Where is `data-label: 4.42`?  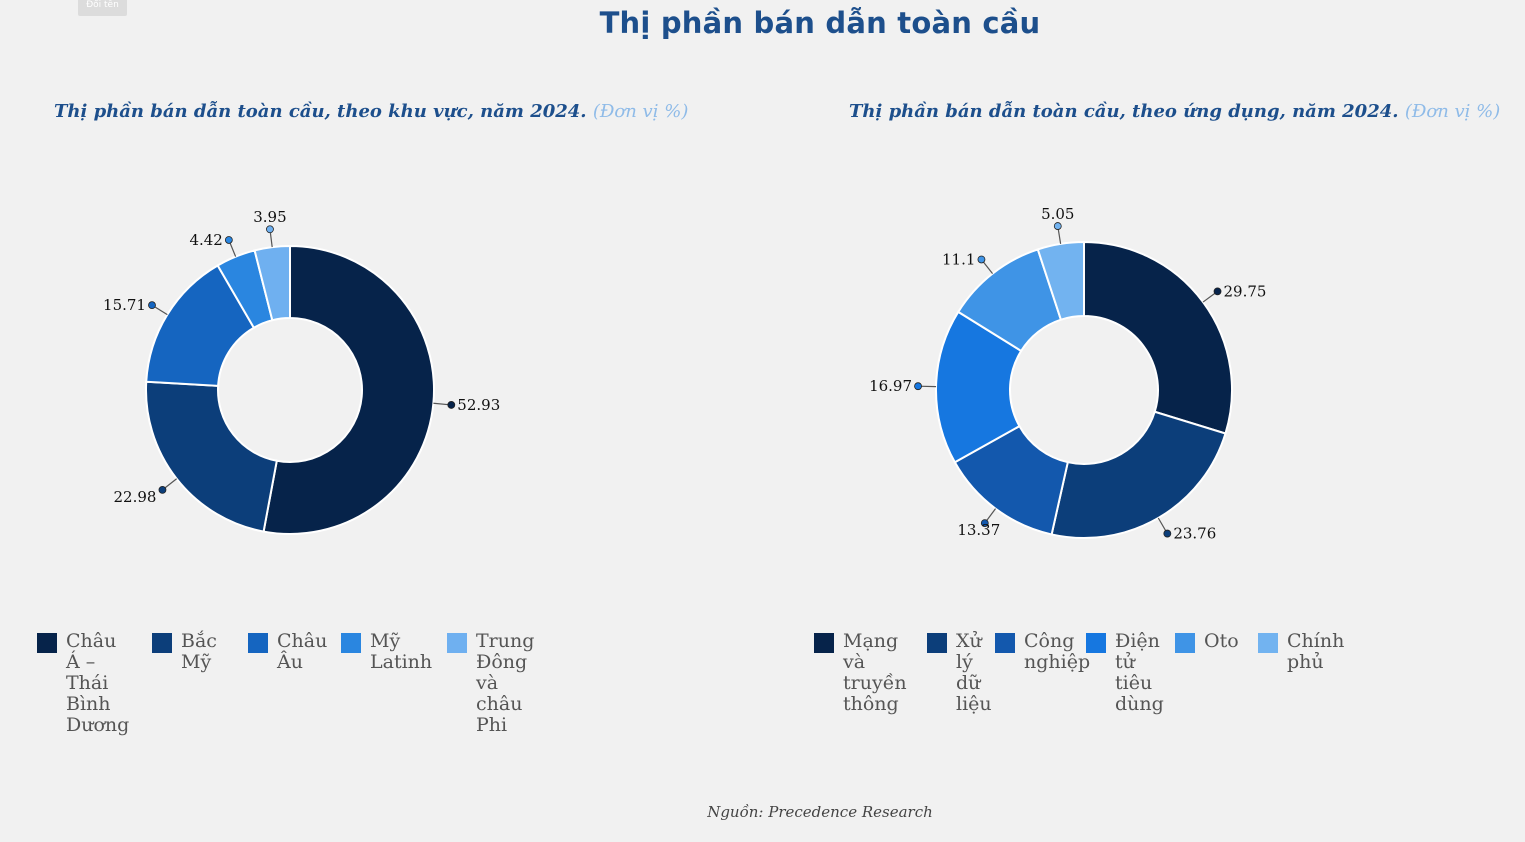 data-label: 4.42 is located at coordinates (205, 240).